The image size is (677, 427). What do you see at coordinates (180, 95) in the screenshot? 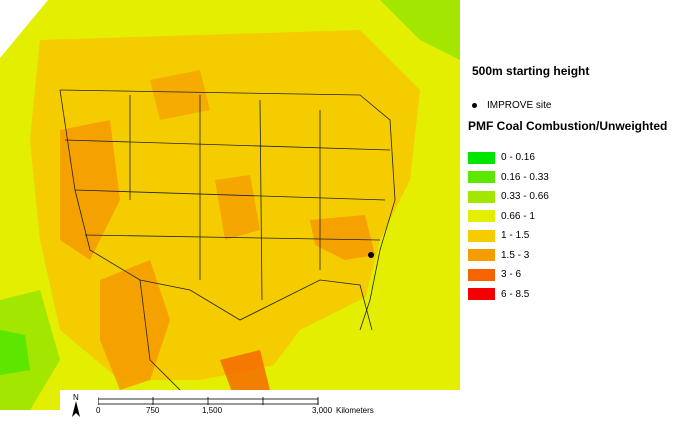
I see `field-hot-north` at bounding box center [180, 95].